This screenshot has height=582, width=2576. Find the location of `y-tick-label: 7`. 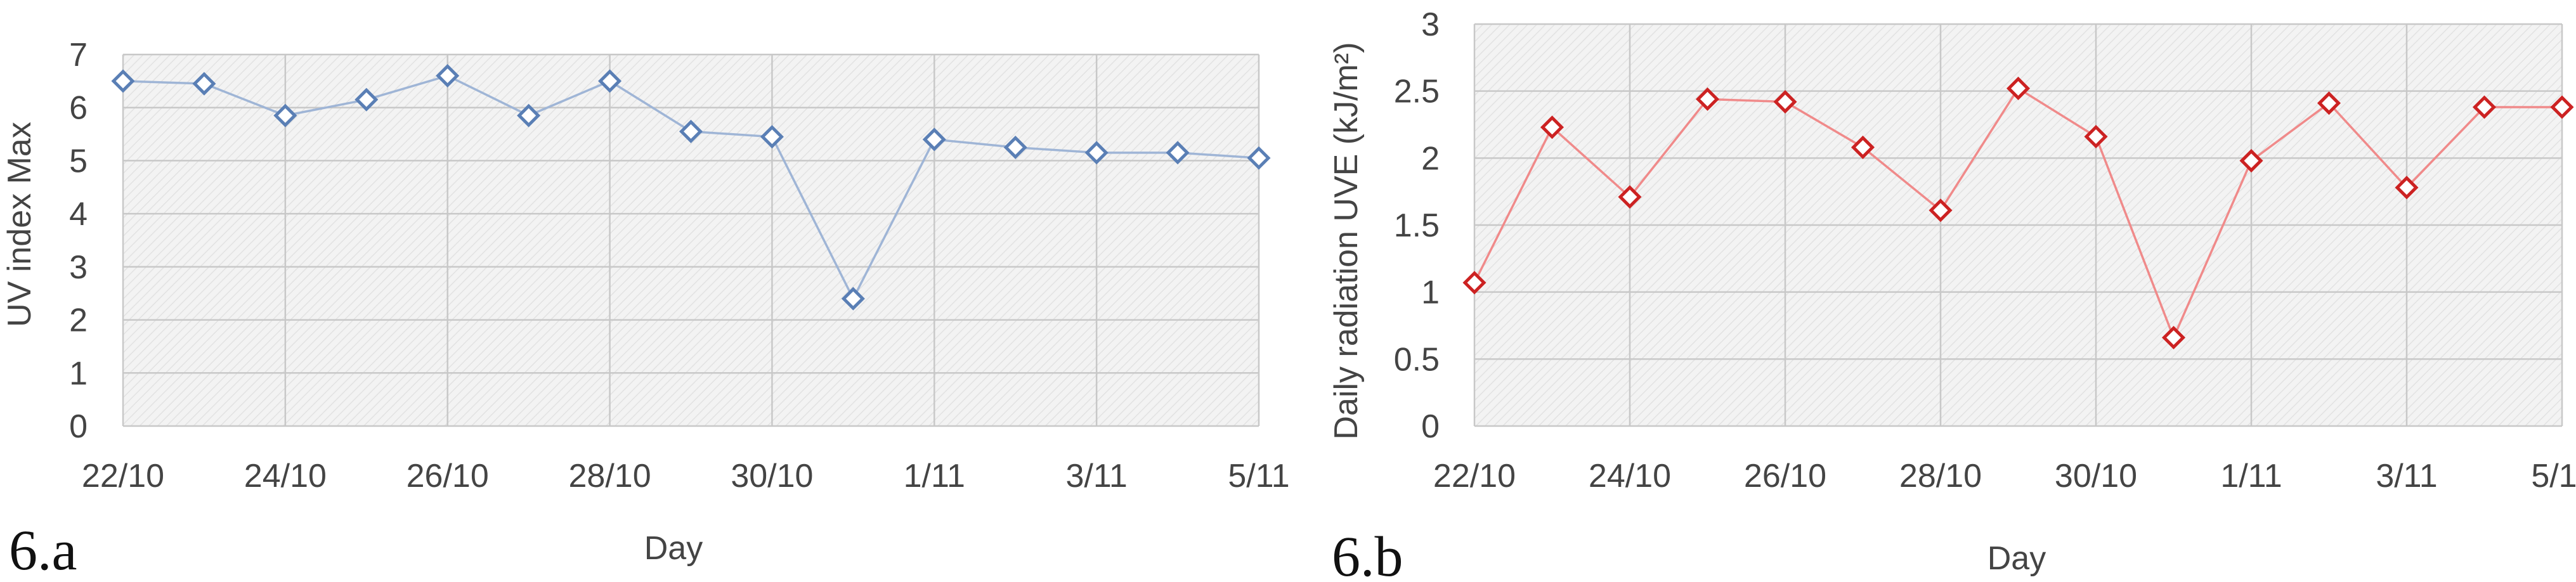

y-tick-label: 7 is located at coordinates (78, 55).